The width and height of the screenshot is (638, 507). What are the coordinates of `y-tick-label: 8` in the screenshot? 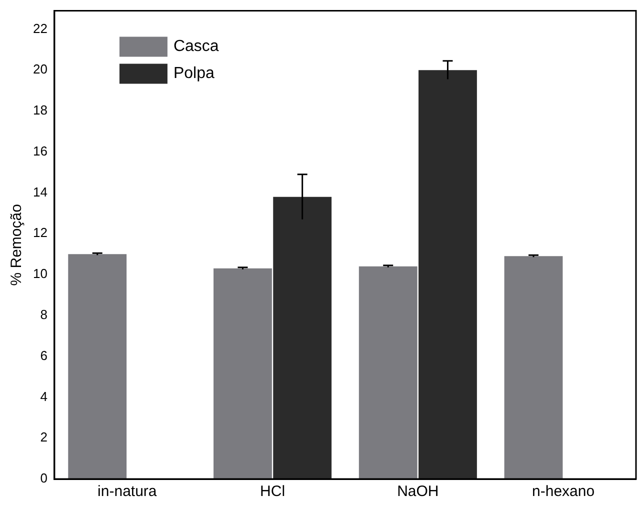 It's located at (44, 314).